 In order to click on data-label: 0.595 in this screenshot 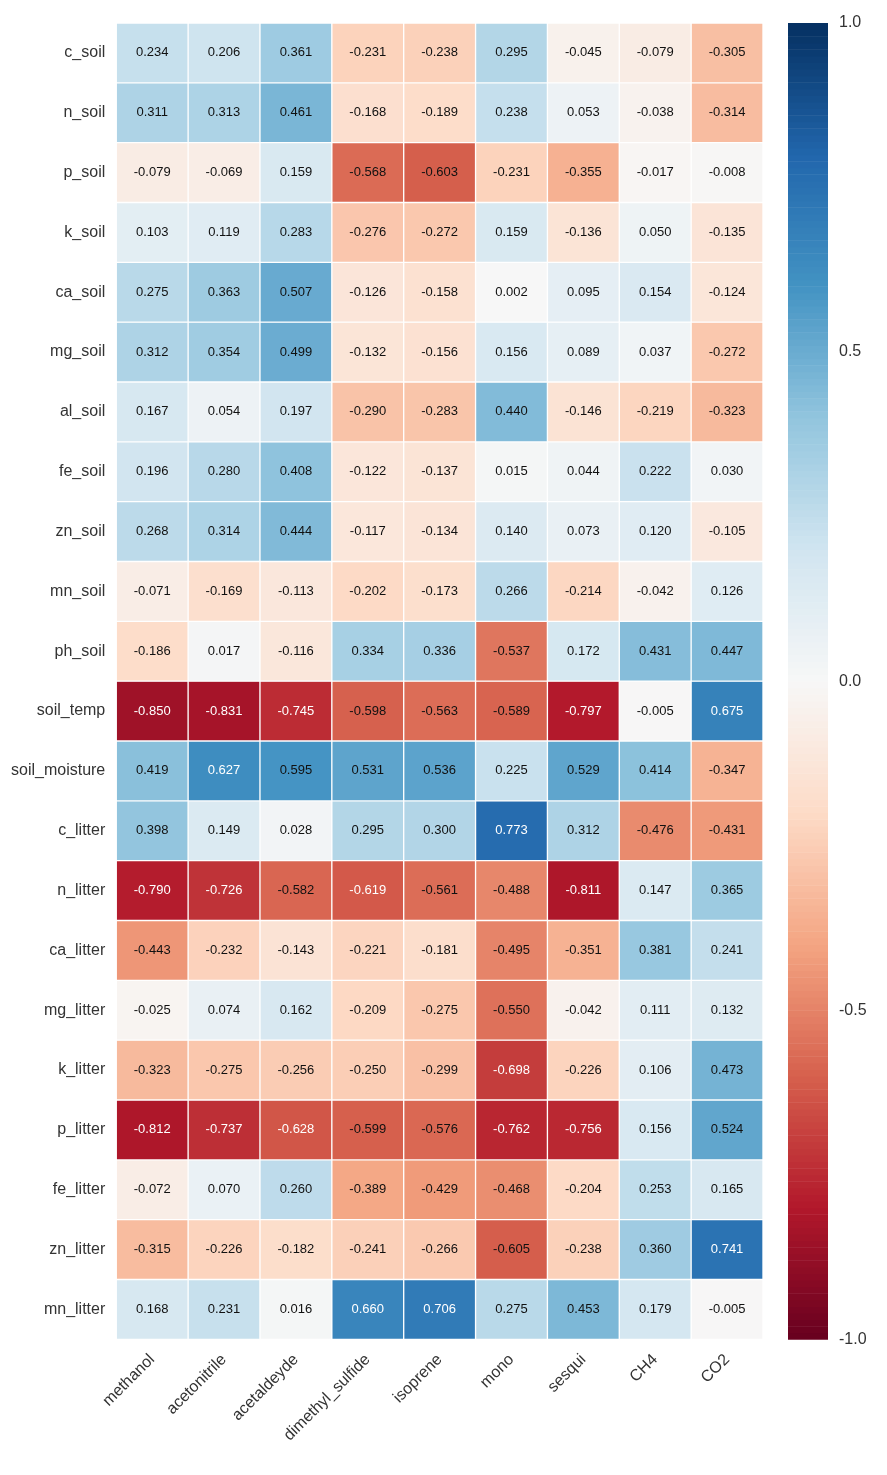, I will do `click(296, 770)`.